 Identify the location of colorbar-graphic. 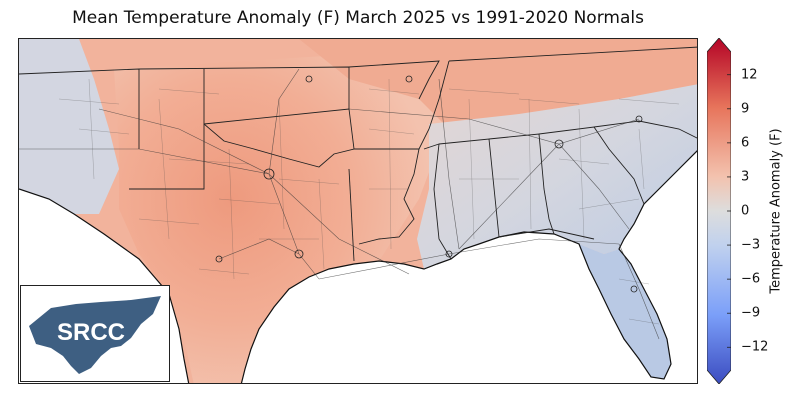
(719, 211).